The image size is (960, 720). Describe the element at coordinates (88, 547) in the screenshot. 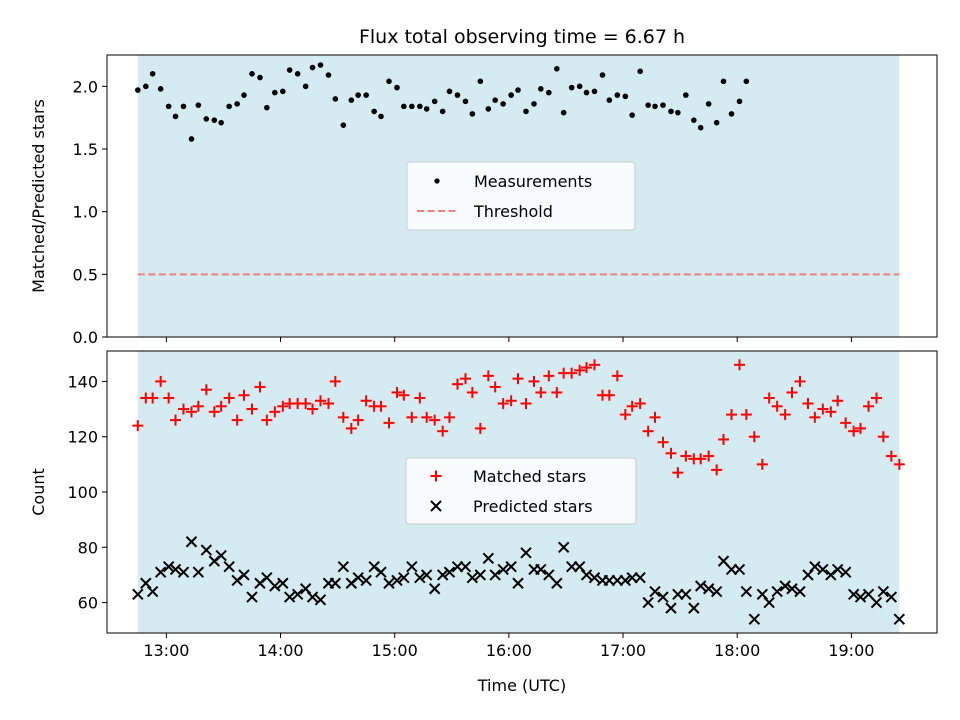

I see `bot-y-tick-label: 80` at that location.